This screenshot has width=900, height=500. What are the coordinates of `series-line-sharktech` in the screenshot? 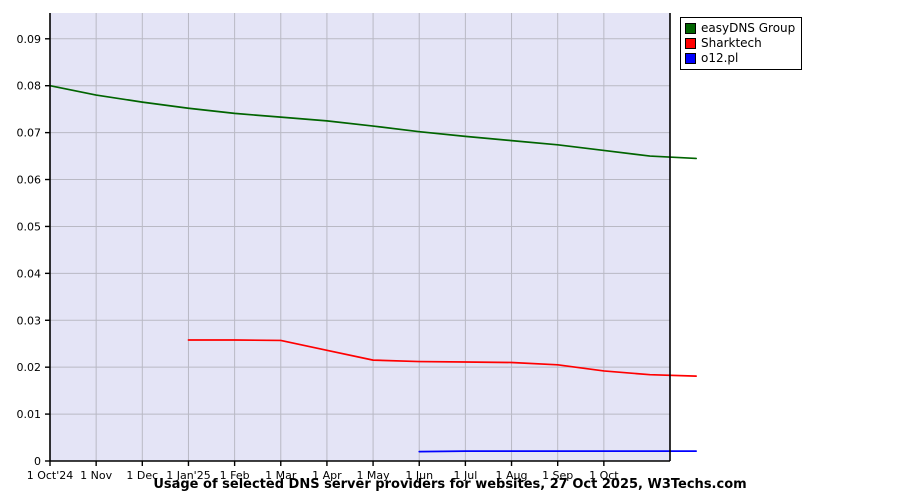 It's located at (442, 358).